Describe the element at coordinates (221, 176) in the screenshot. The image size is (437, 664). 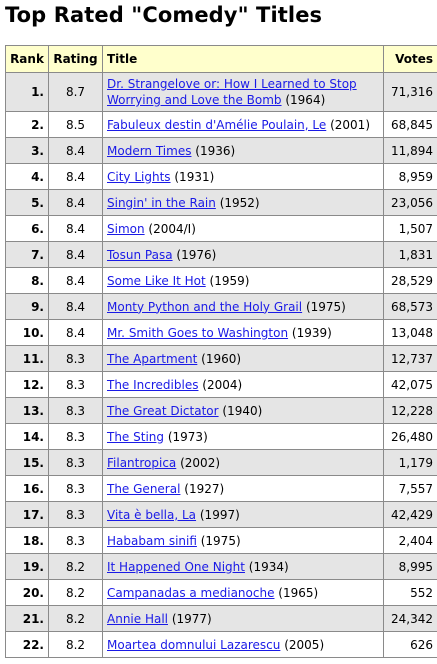
I see `table-row: 4. 8.4 City Lights (1931) 8,959` at that location.